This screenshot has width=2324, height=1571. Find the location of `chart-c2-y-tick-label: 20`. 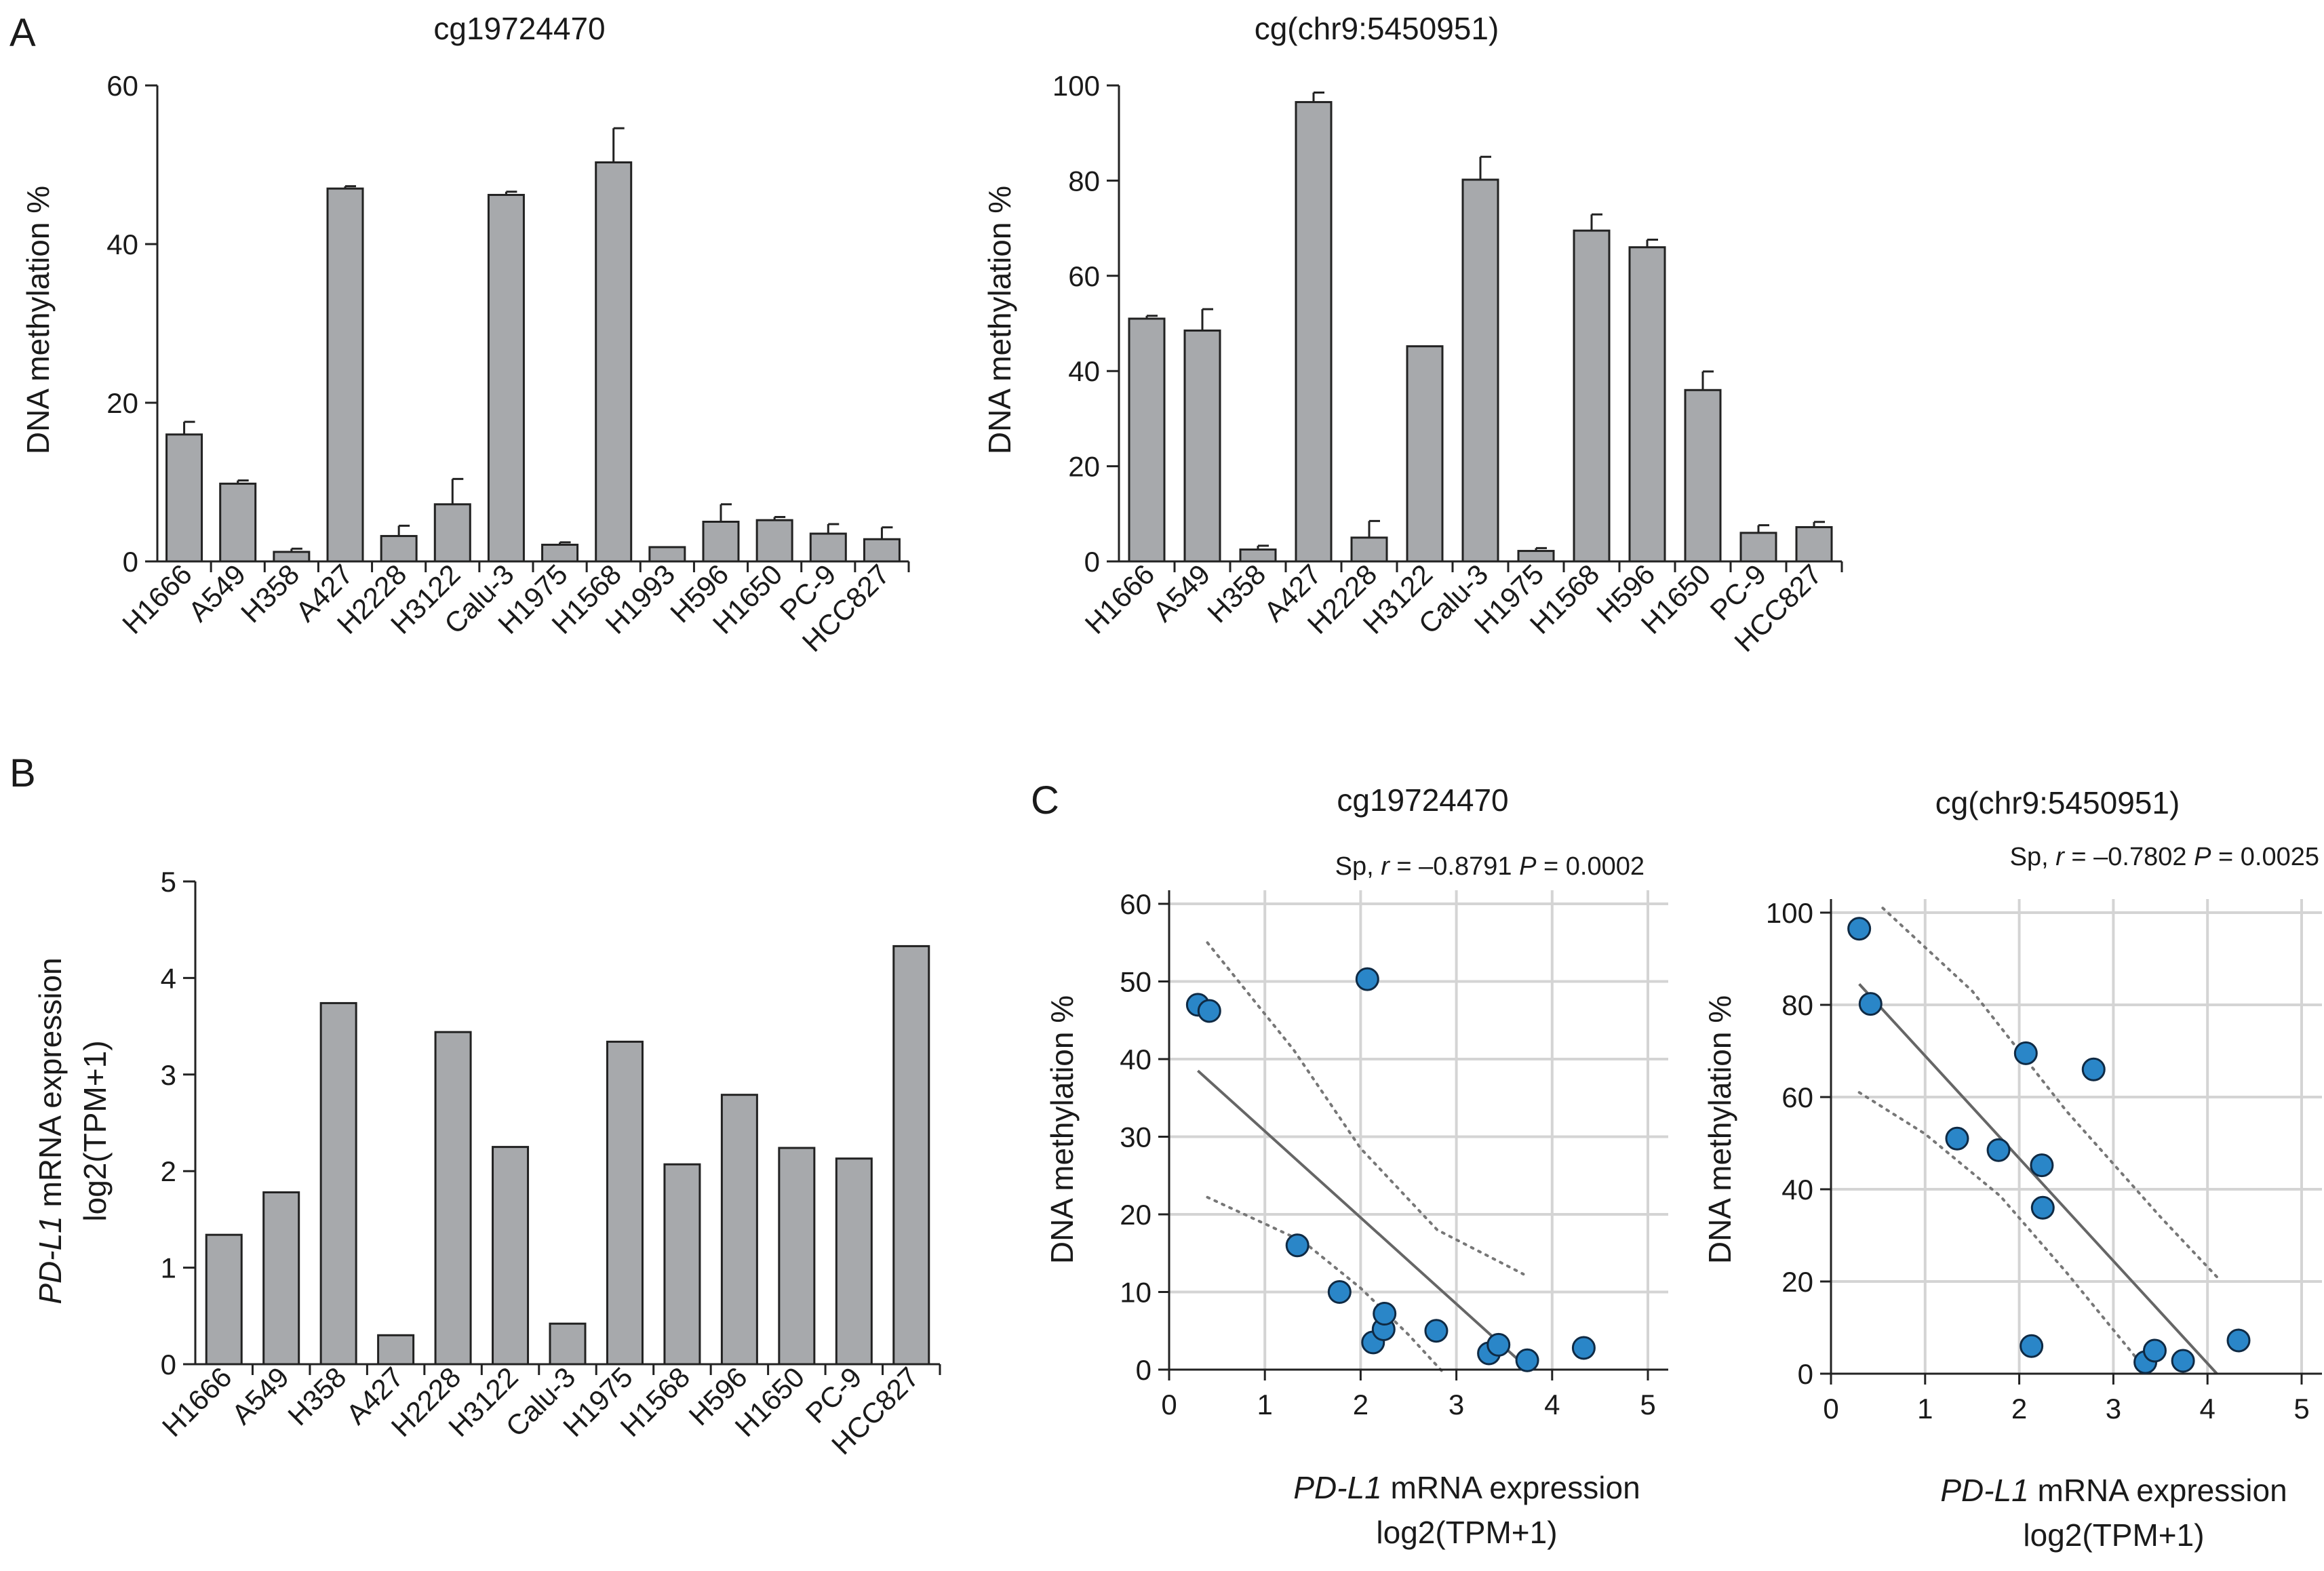

chart-c2-y-tick-label: 20 is located at coordinates (1797, 1282).